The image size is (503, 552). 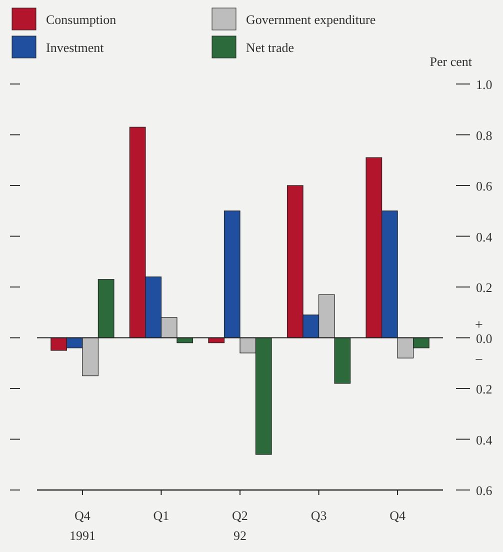 What do you see at coordinates (311, 19) in the screenshot?
I see `legend-label: Government expenditure` at bounding box center [311, 19].